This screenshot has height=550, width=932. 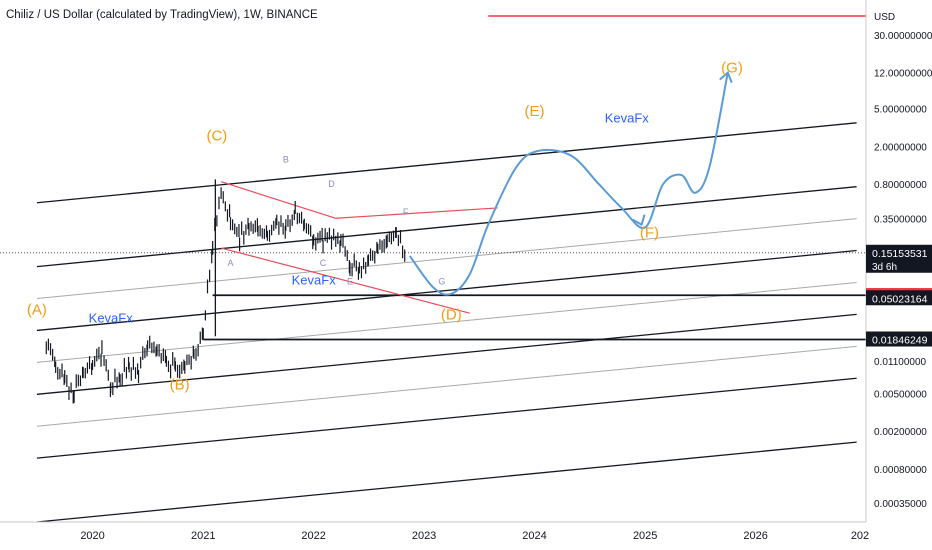 What do you see at coordinates (899, 275) in the screenshot?
I see `price-axis-bg` at bounding box center [899, 275].